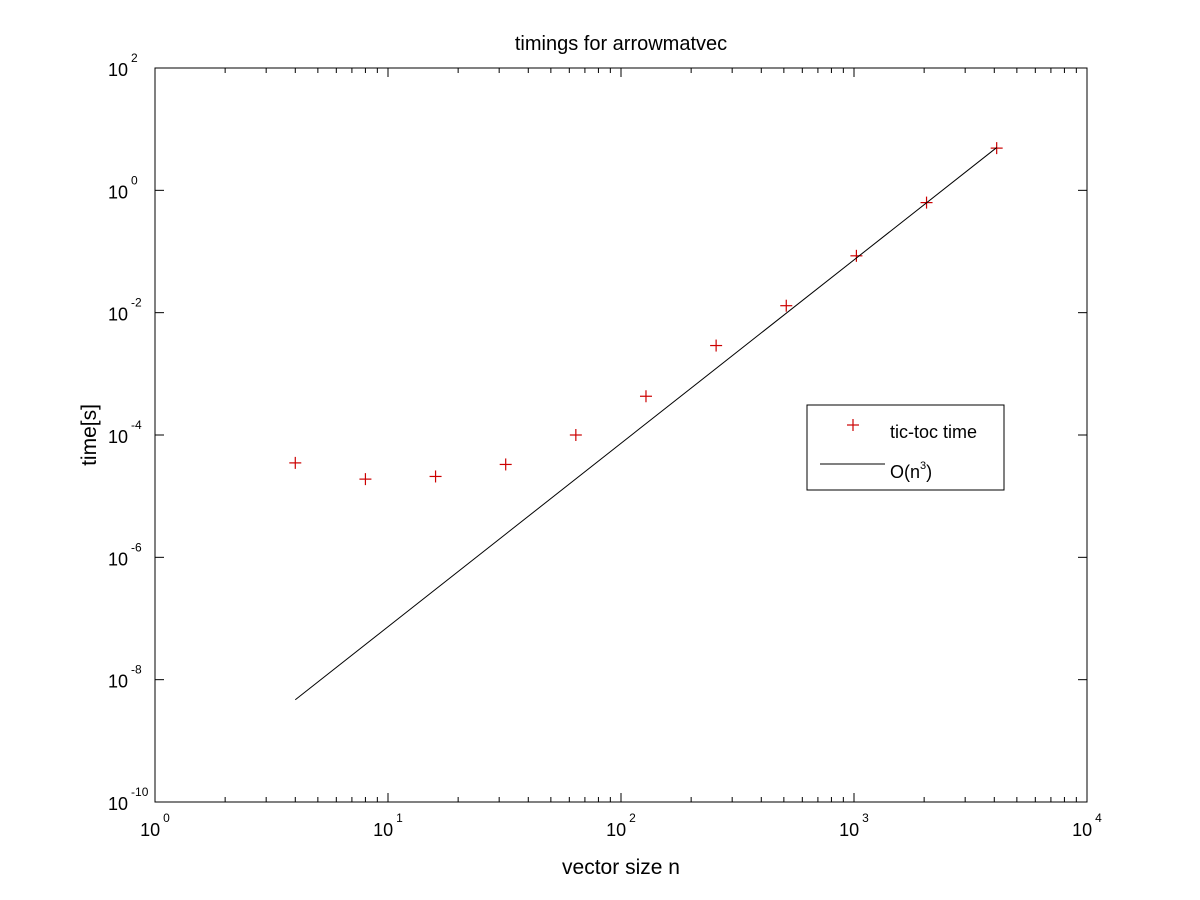 The width and height of the screenshot is (1200, 900). What do you see at coordinates (128, 799) in the screenshot?
I see `y-tick-label: 10⁻¹⁰` at bounding box center [128, 799].